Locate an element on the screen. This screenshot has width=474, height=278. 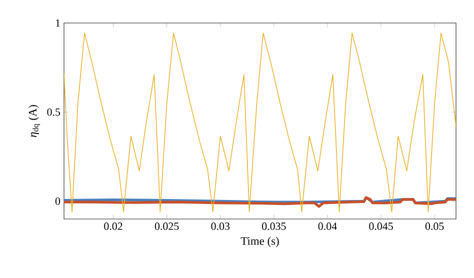
x-tick-label: 0.045 is located at coordinates (381, 226).